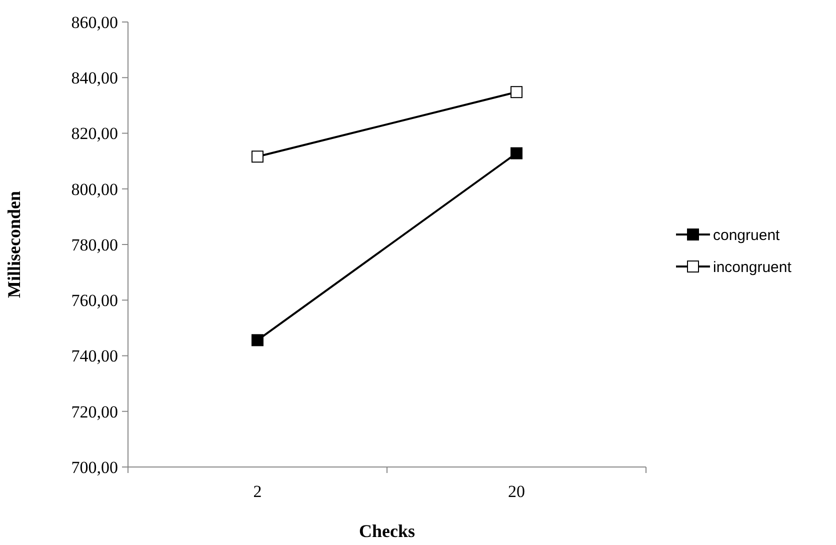 The height and width of the screenshot is (545, 836). Describe the element at coordinates (257, 491) in the screenshot. I see `x-tick-label: 2` at that location.